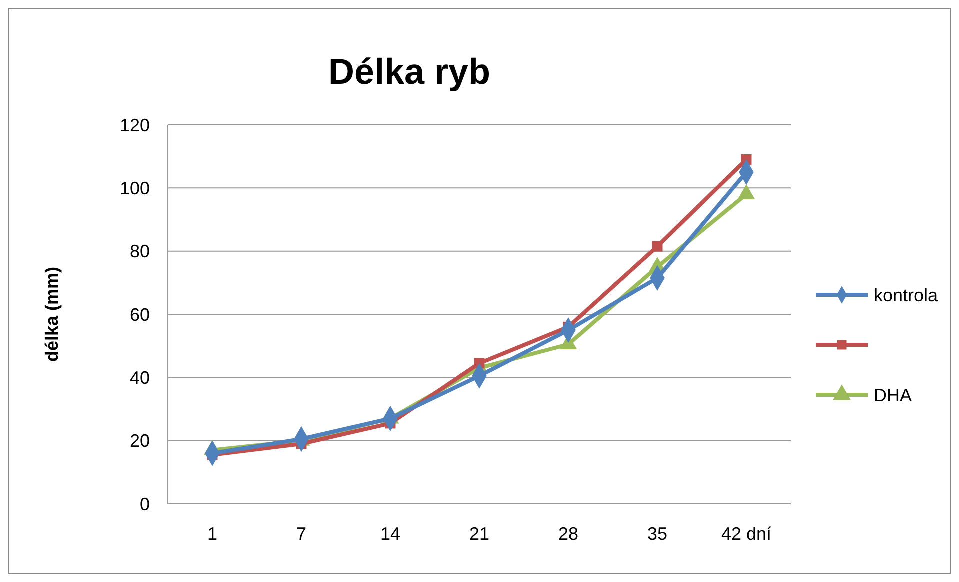 The width and height of the screenshot is (959, 582). What do you see at coordinates (746, 534) in the screenshot?
I see `x-tick-label: 42 dní` at bounding box center [746, 534].